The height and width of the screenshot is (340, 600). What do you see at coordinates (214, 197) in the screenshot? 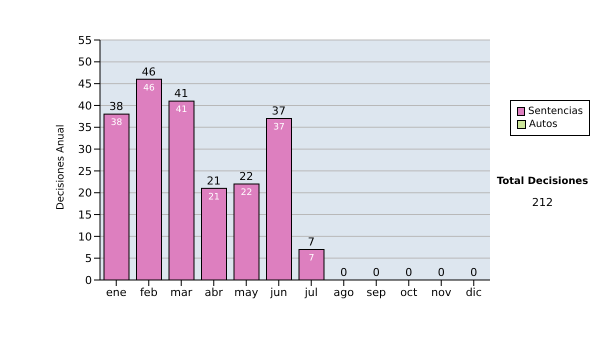
I see `data-label: 21` at bounding box center [214, 197].